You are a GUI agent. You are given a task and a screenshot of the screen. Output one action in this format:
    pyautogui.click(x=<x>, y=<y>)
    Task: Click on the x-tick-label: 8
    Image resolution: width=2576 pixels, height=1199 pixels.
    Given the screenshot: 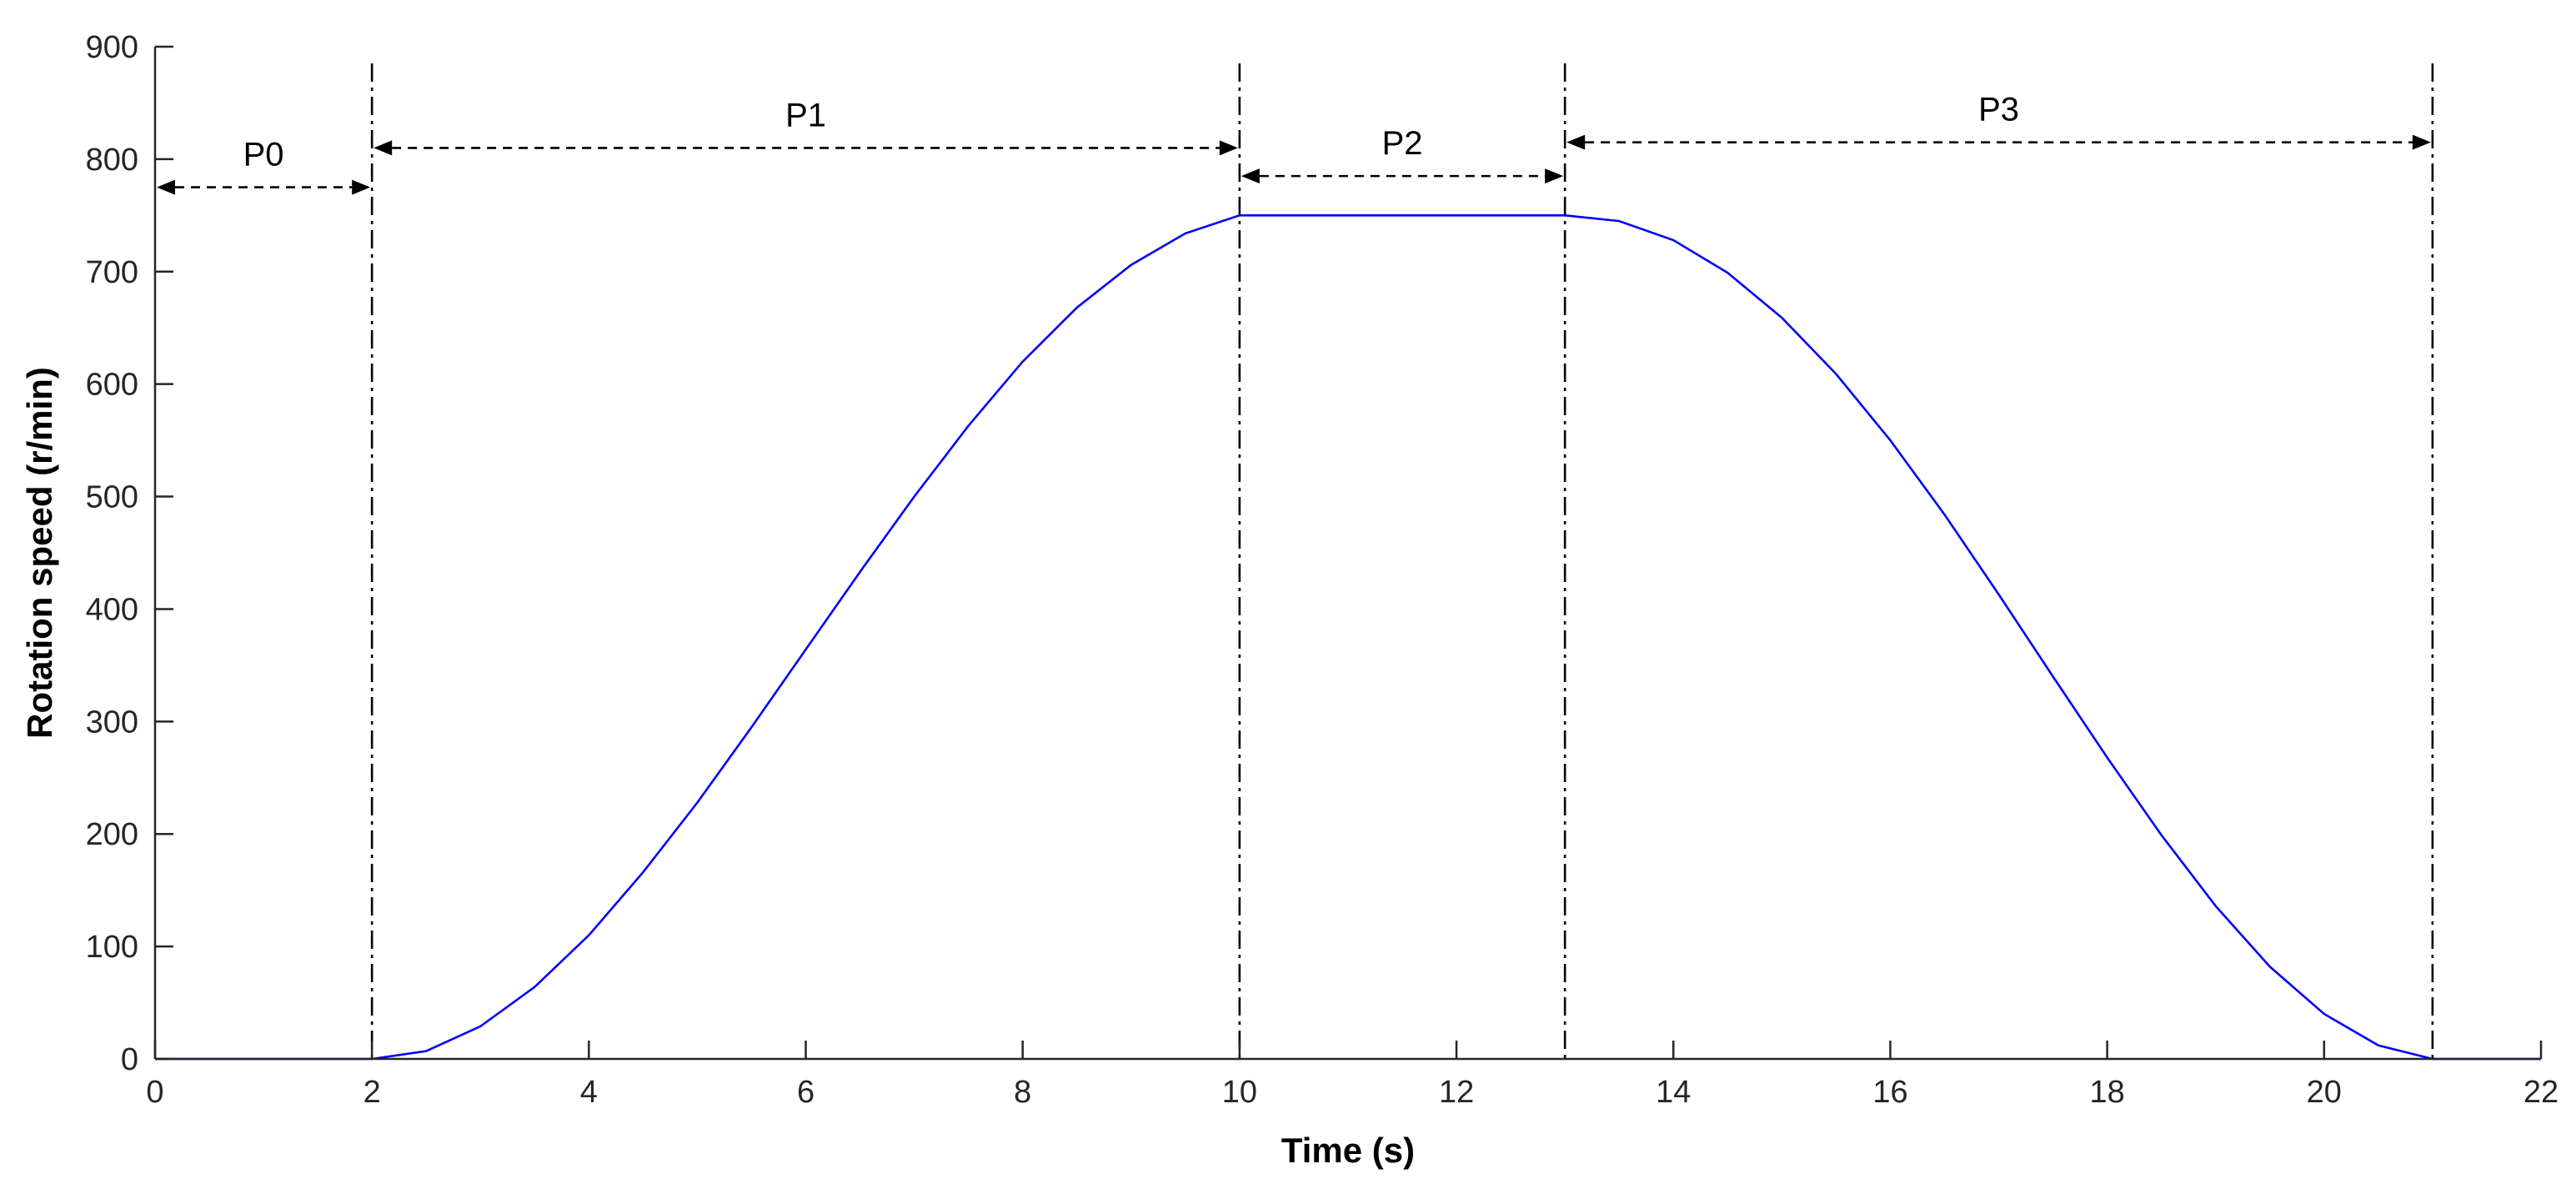 What is the action you would take?
    pyautogui.click(x=1022, y=1092)
    